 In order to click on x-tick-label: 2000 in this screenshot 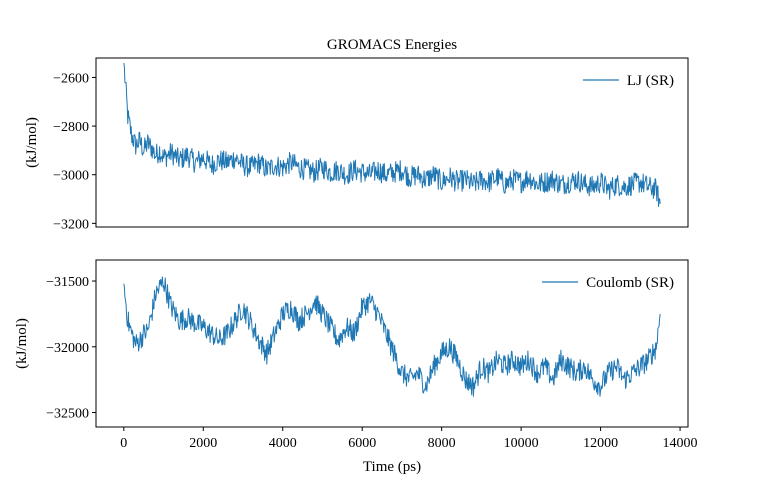, I will do `click(203, 443)`.